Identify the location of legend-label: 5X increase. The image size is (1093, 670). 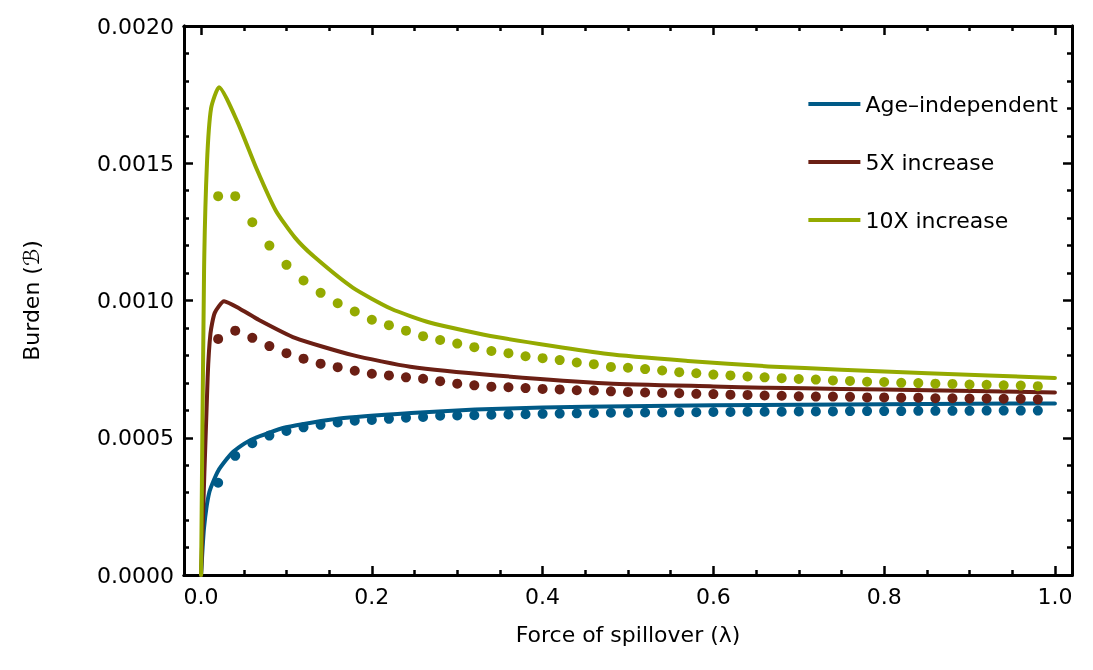
(930, 162).